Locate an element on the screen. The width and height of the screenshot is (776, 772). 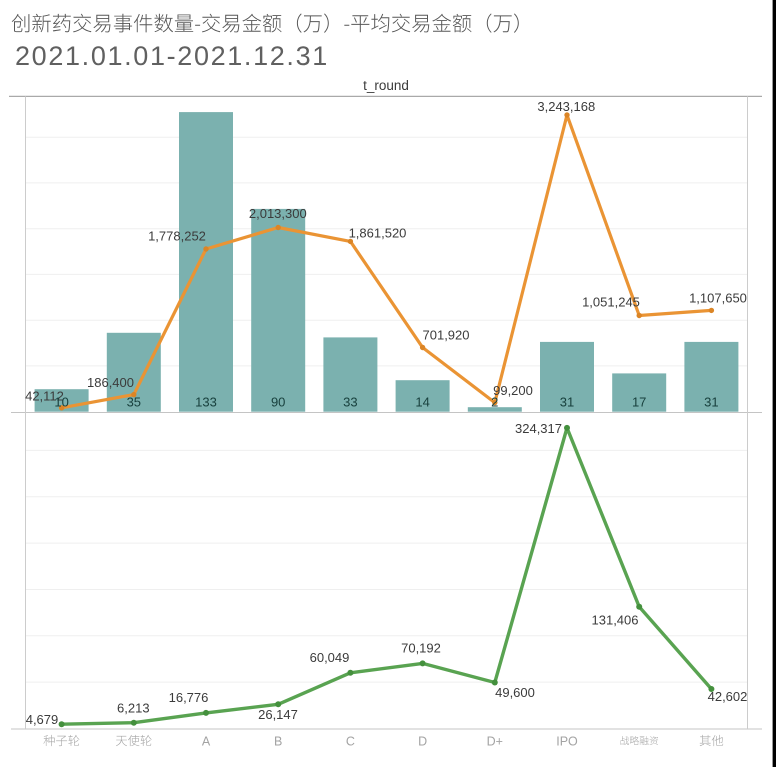
svg-text: 35 is located at coordinates (134, 402).